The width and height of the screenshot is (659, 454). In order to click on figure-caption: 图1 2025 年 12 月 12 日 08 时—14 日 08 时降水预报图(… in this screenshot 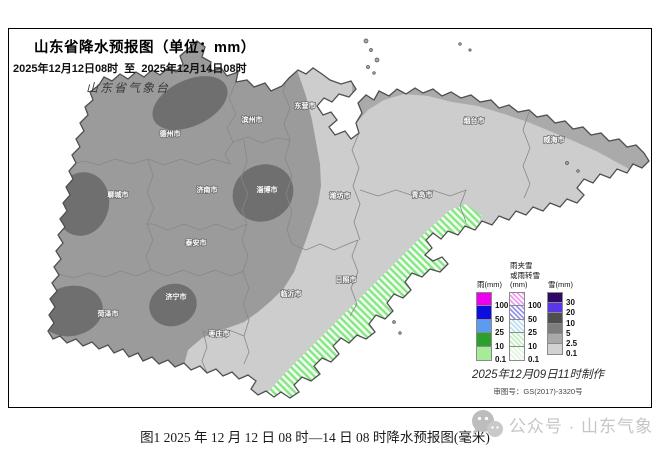, I will do `click(315, 437)`.